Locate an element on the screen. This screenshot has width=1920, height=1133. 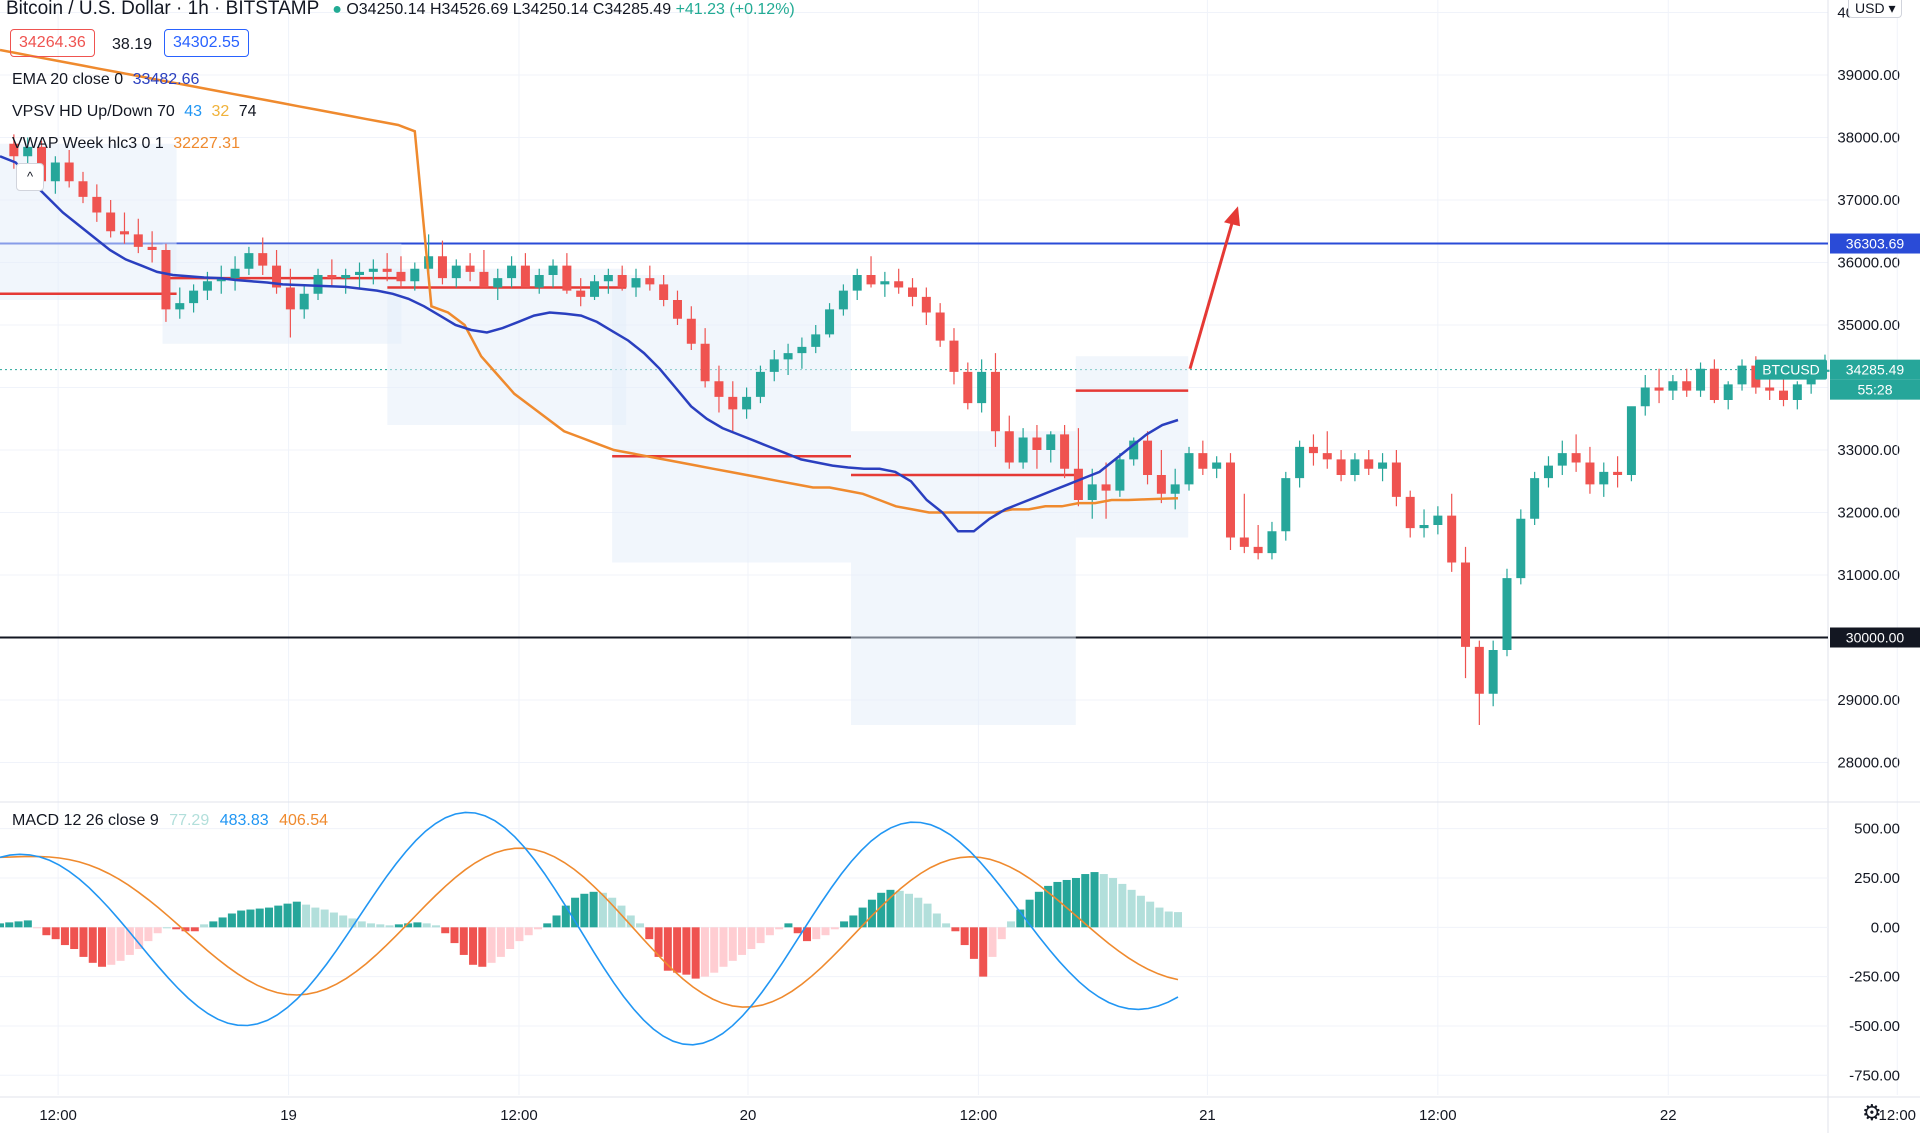
countdown-box is located at coordinates (1875, 389).